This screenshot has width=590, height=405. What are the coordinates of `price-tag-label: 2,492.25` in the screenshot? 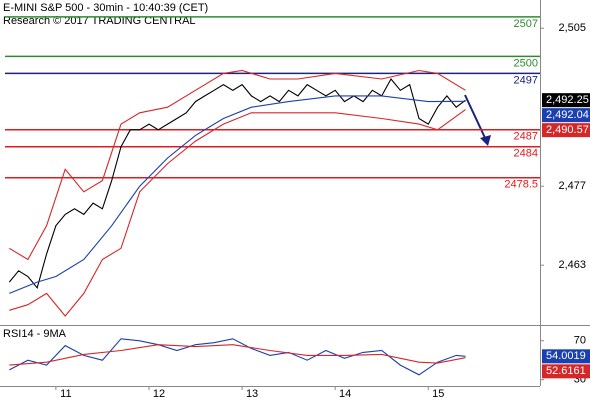 It's located at (567, 100).